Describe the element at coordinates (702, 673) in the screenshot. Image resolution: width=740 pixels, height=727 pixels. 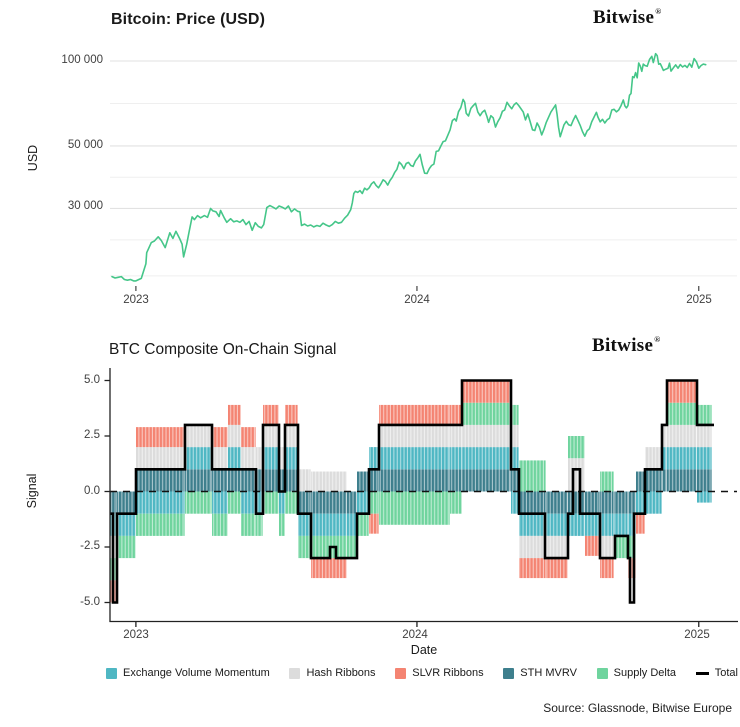
I see `total-line-swatch-icon` at that location.